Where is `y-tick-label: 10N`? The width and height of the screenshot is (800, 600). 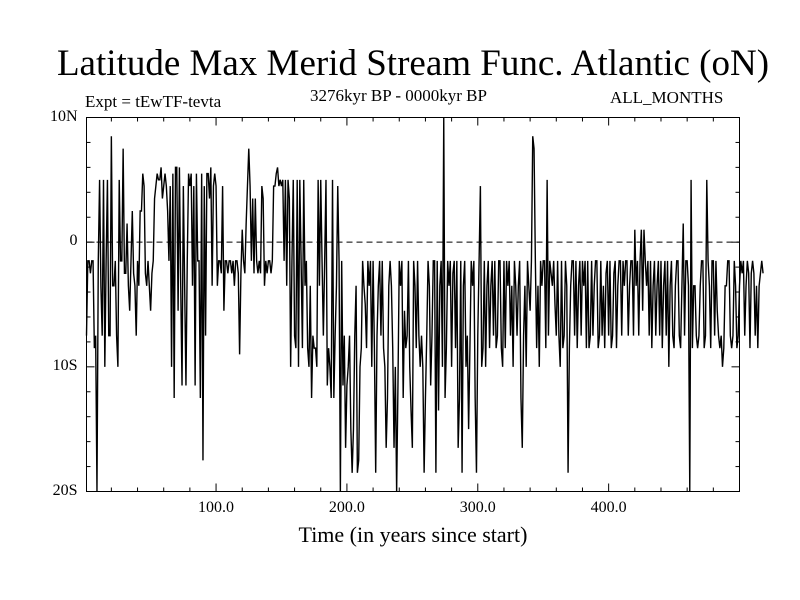
y-tick-label: 10N is located at coordinates (63, 116).